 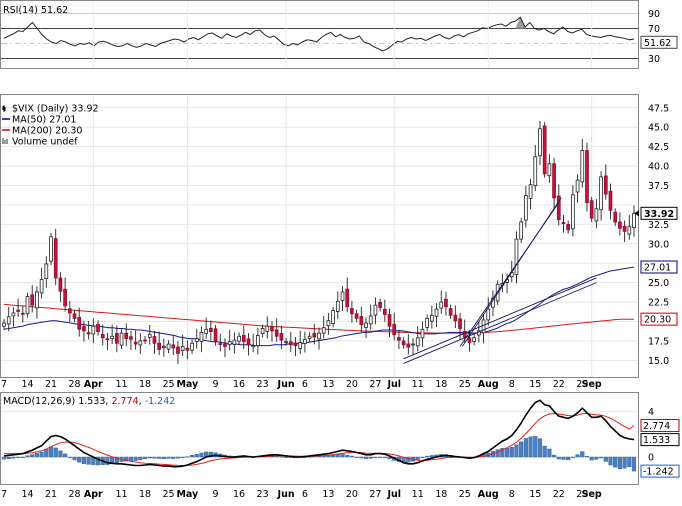 What do you see at coordinates (4, 494) in the screenshot?
I see `date-tick-label: 7` at bounding box center [4, 494].